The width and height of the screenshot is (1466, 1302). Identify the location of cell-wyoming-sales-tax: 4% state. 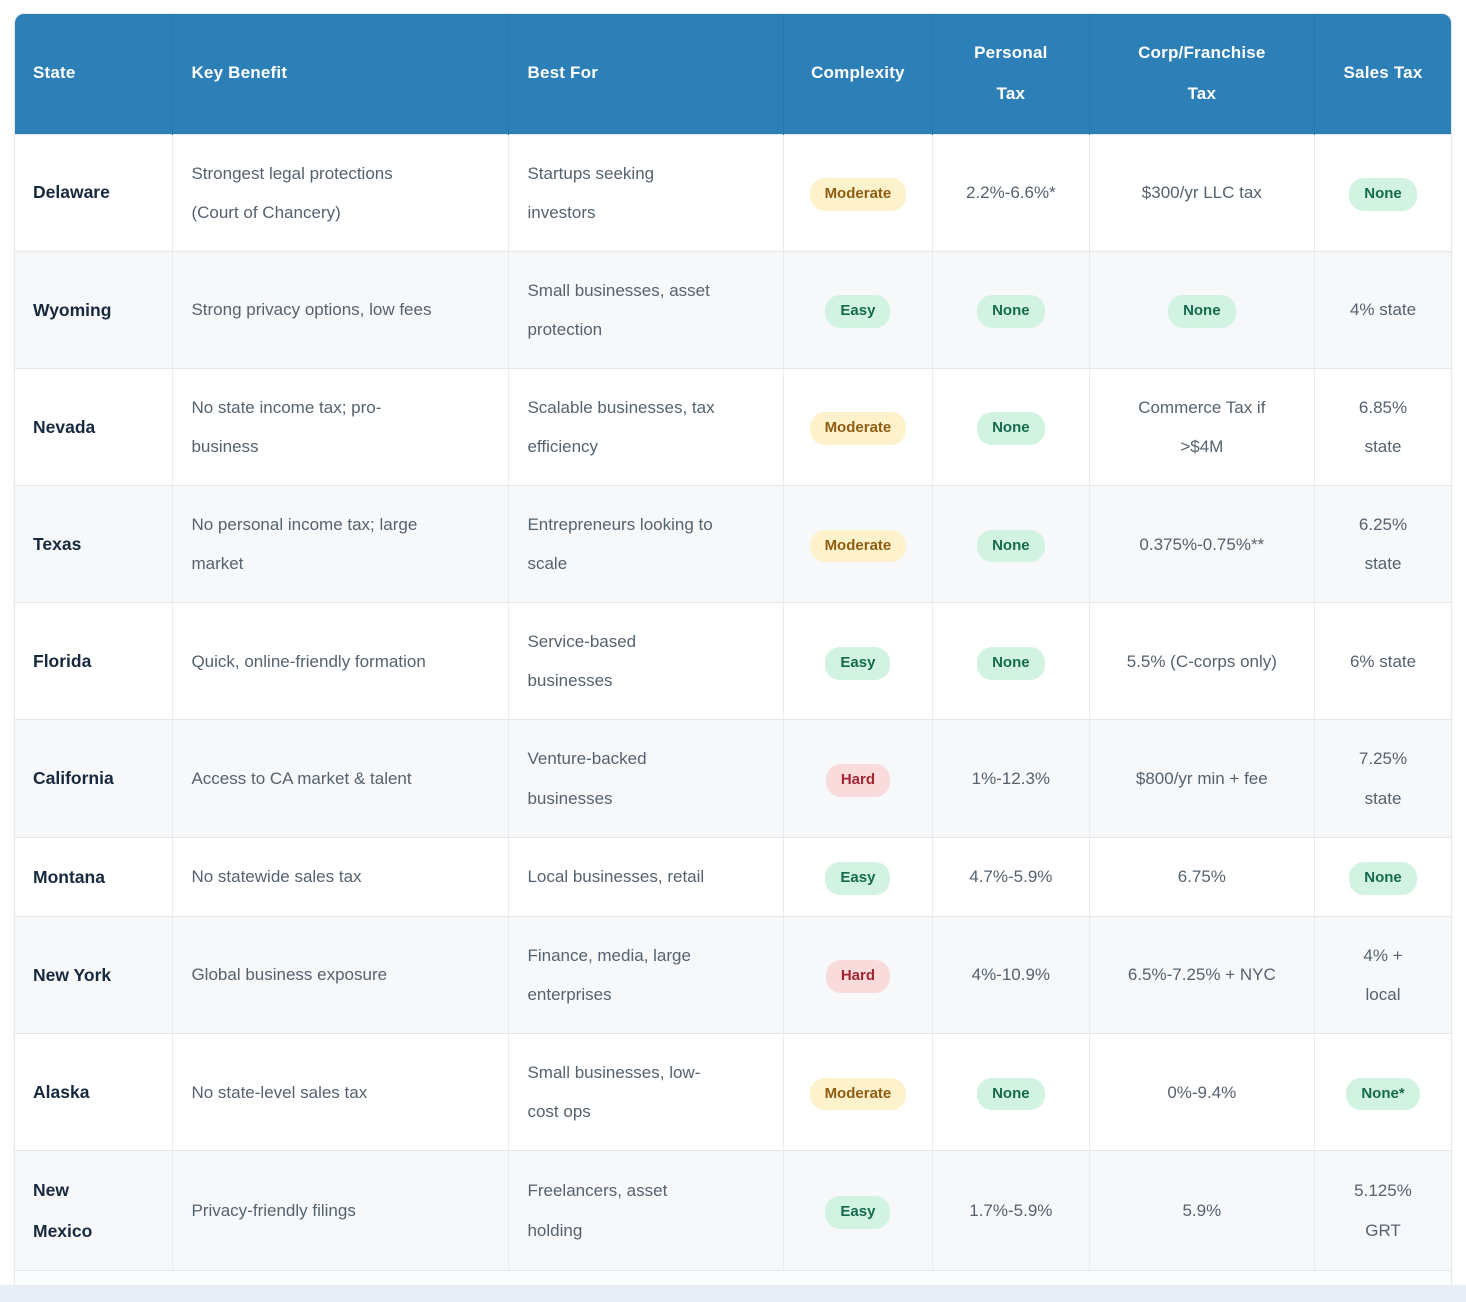
(1382, 309).